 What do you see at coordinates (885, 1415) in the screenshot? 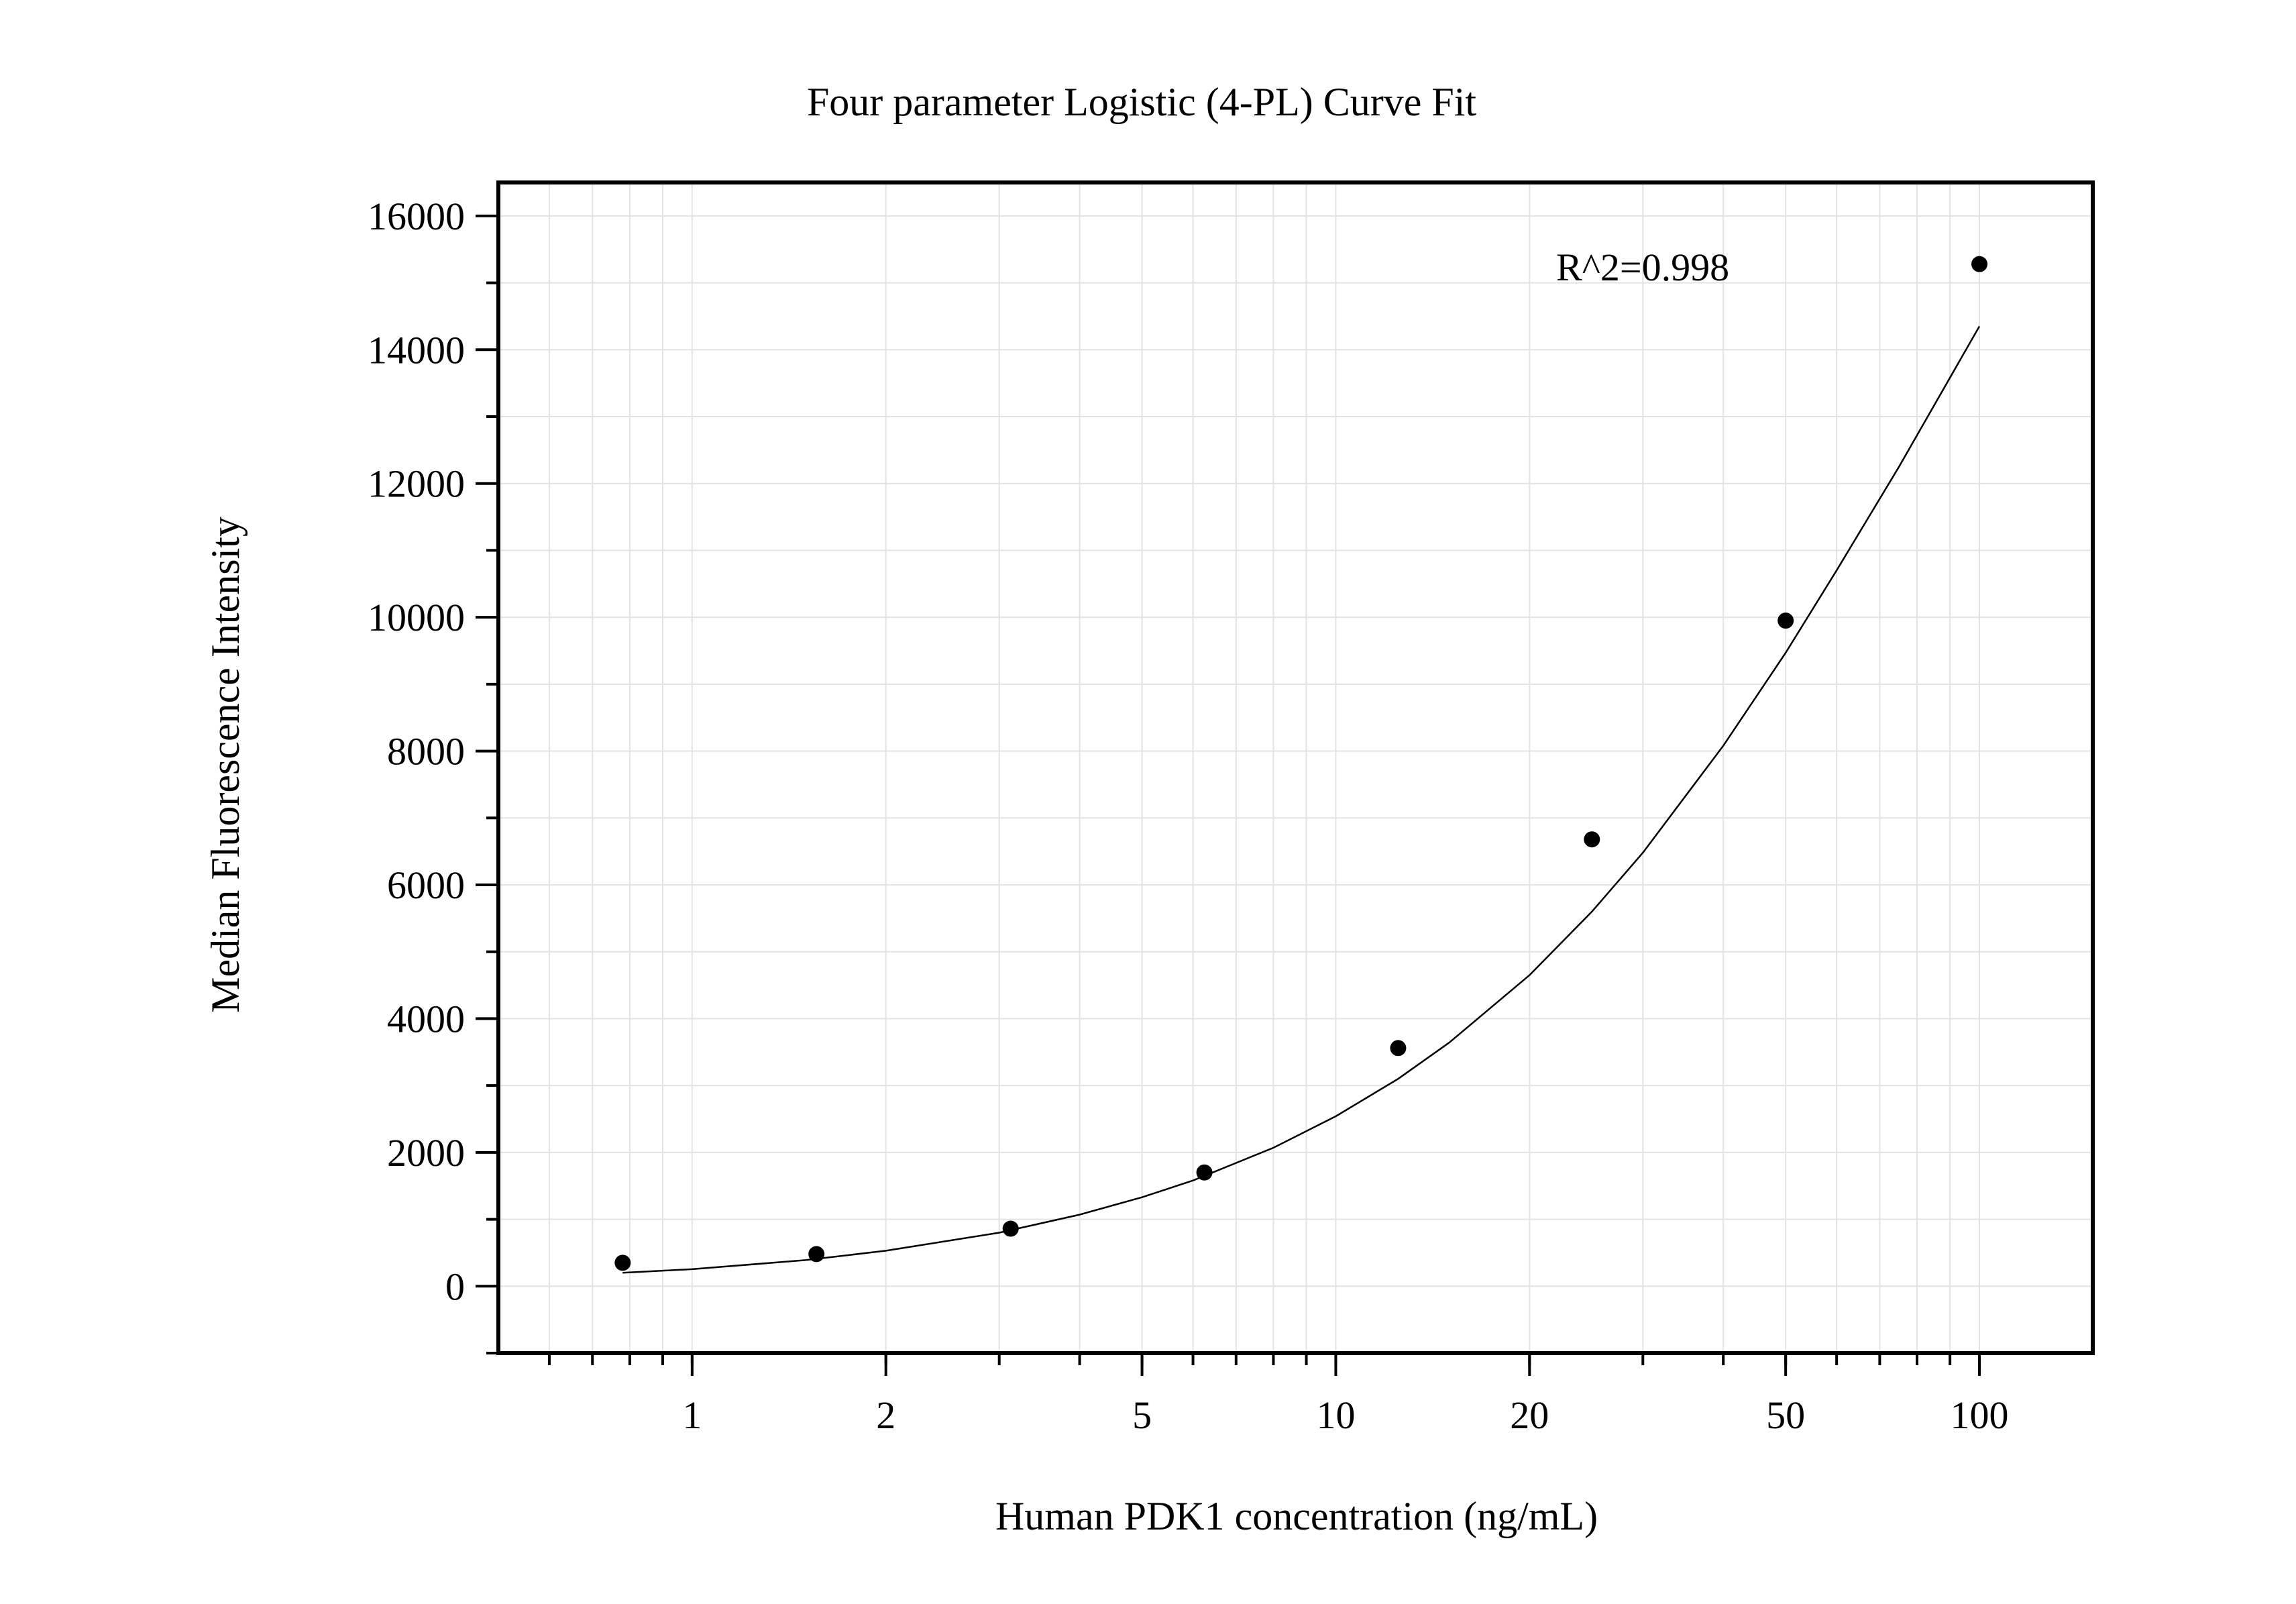
I see `x-tick-label: 2` at bounding box center [885, 1415].